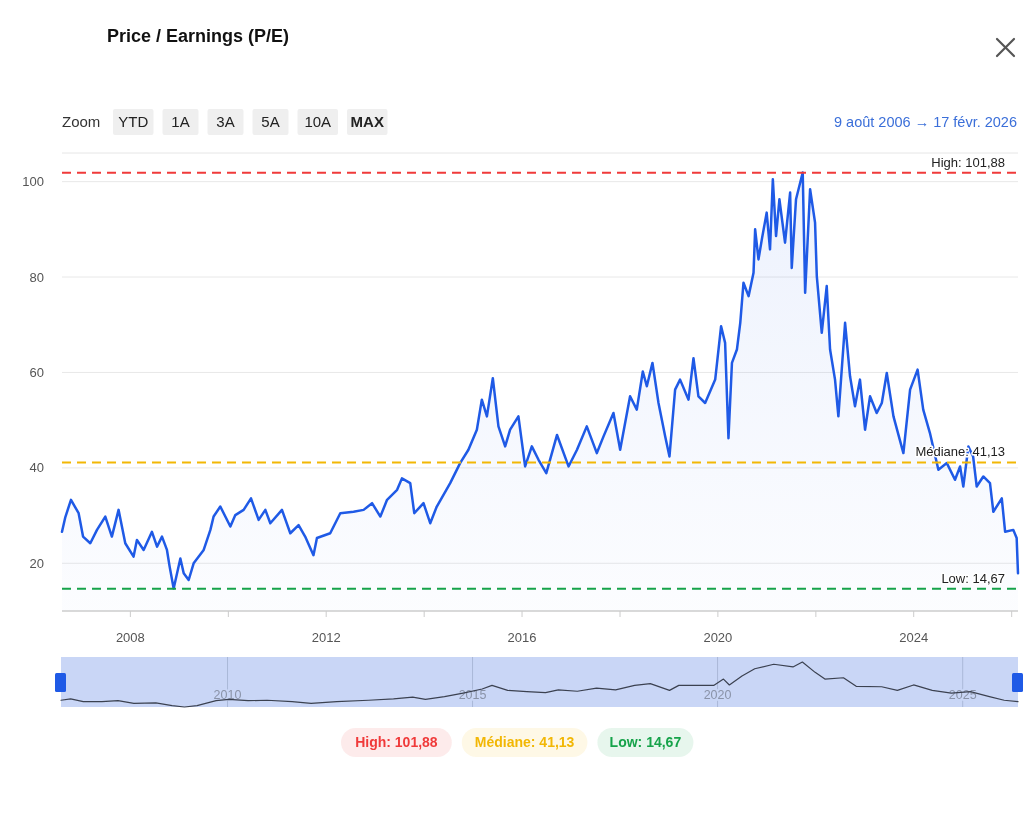  I want to click on y-tick-label: 60, so click(36, 373).